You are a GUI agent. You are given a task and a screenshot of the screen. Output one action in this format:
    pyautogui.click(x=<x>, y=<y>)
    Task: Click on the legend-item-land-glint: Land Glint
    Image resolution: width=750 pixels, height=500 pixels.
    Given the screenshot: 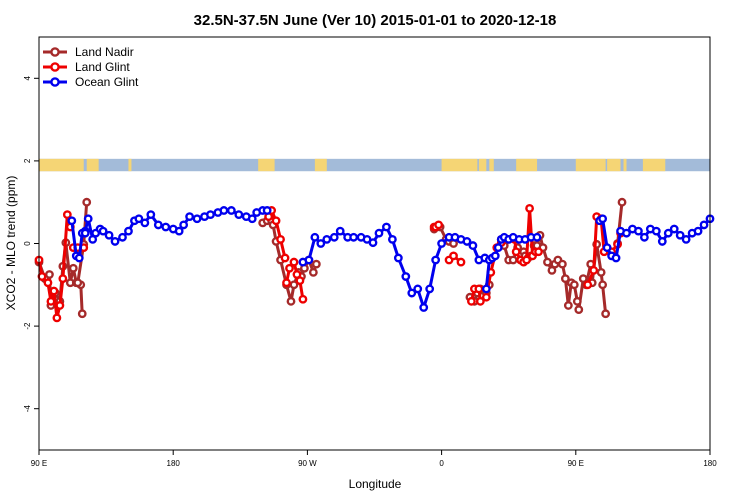 What is the action you would take?
    pyautogui.click(x=86, y=67)
    